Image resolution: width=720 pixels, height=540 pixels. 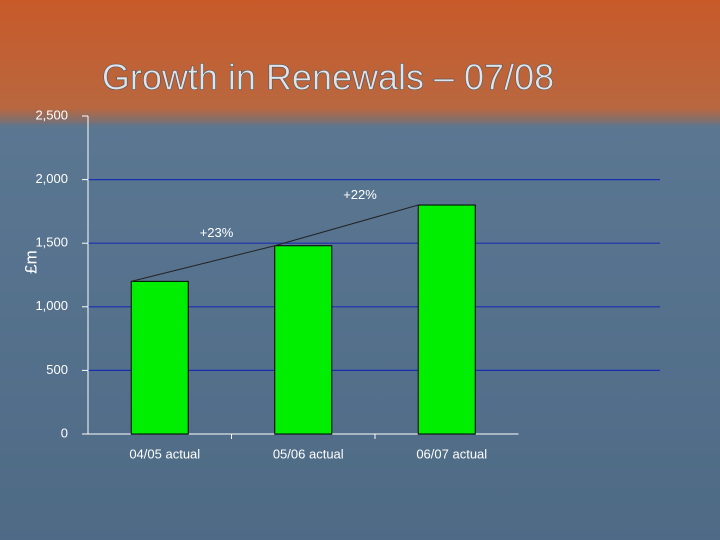 What do you see at coordinates (64, 432) in the screenshot?
I see `y-tick-label: 0` at bounding box center [64, 432].